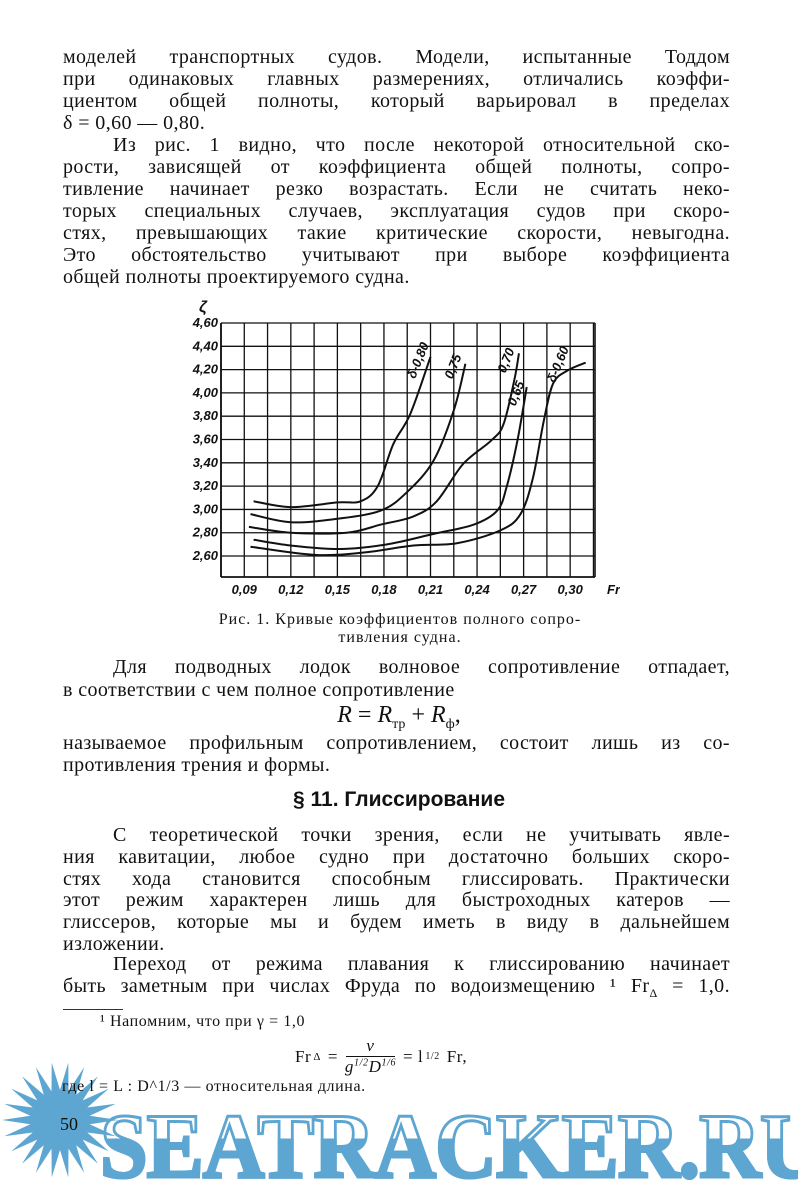 Image resolution: width=798 pixels, height=1180 pixels. Describe the element at coordinates (317, 1056) in the screenshot. I see `fn-fr-sub: Δ` at that location.